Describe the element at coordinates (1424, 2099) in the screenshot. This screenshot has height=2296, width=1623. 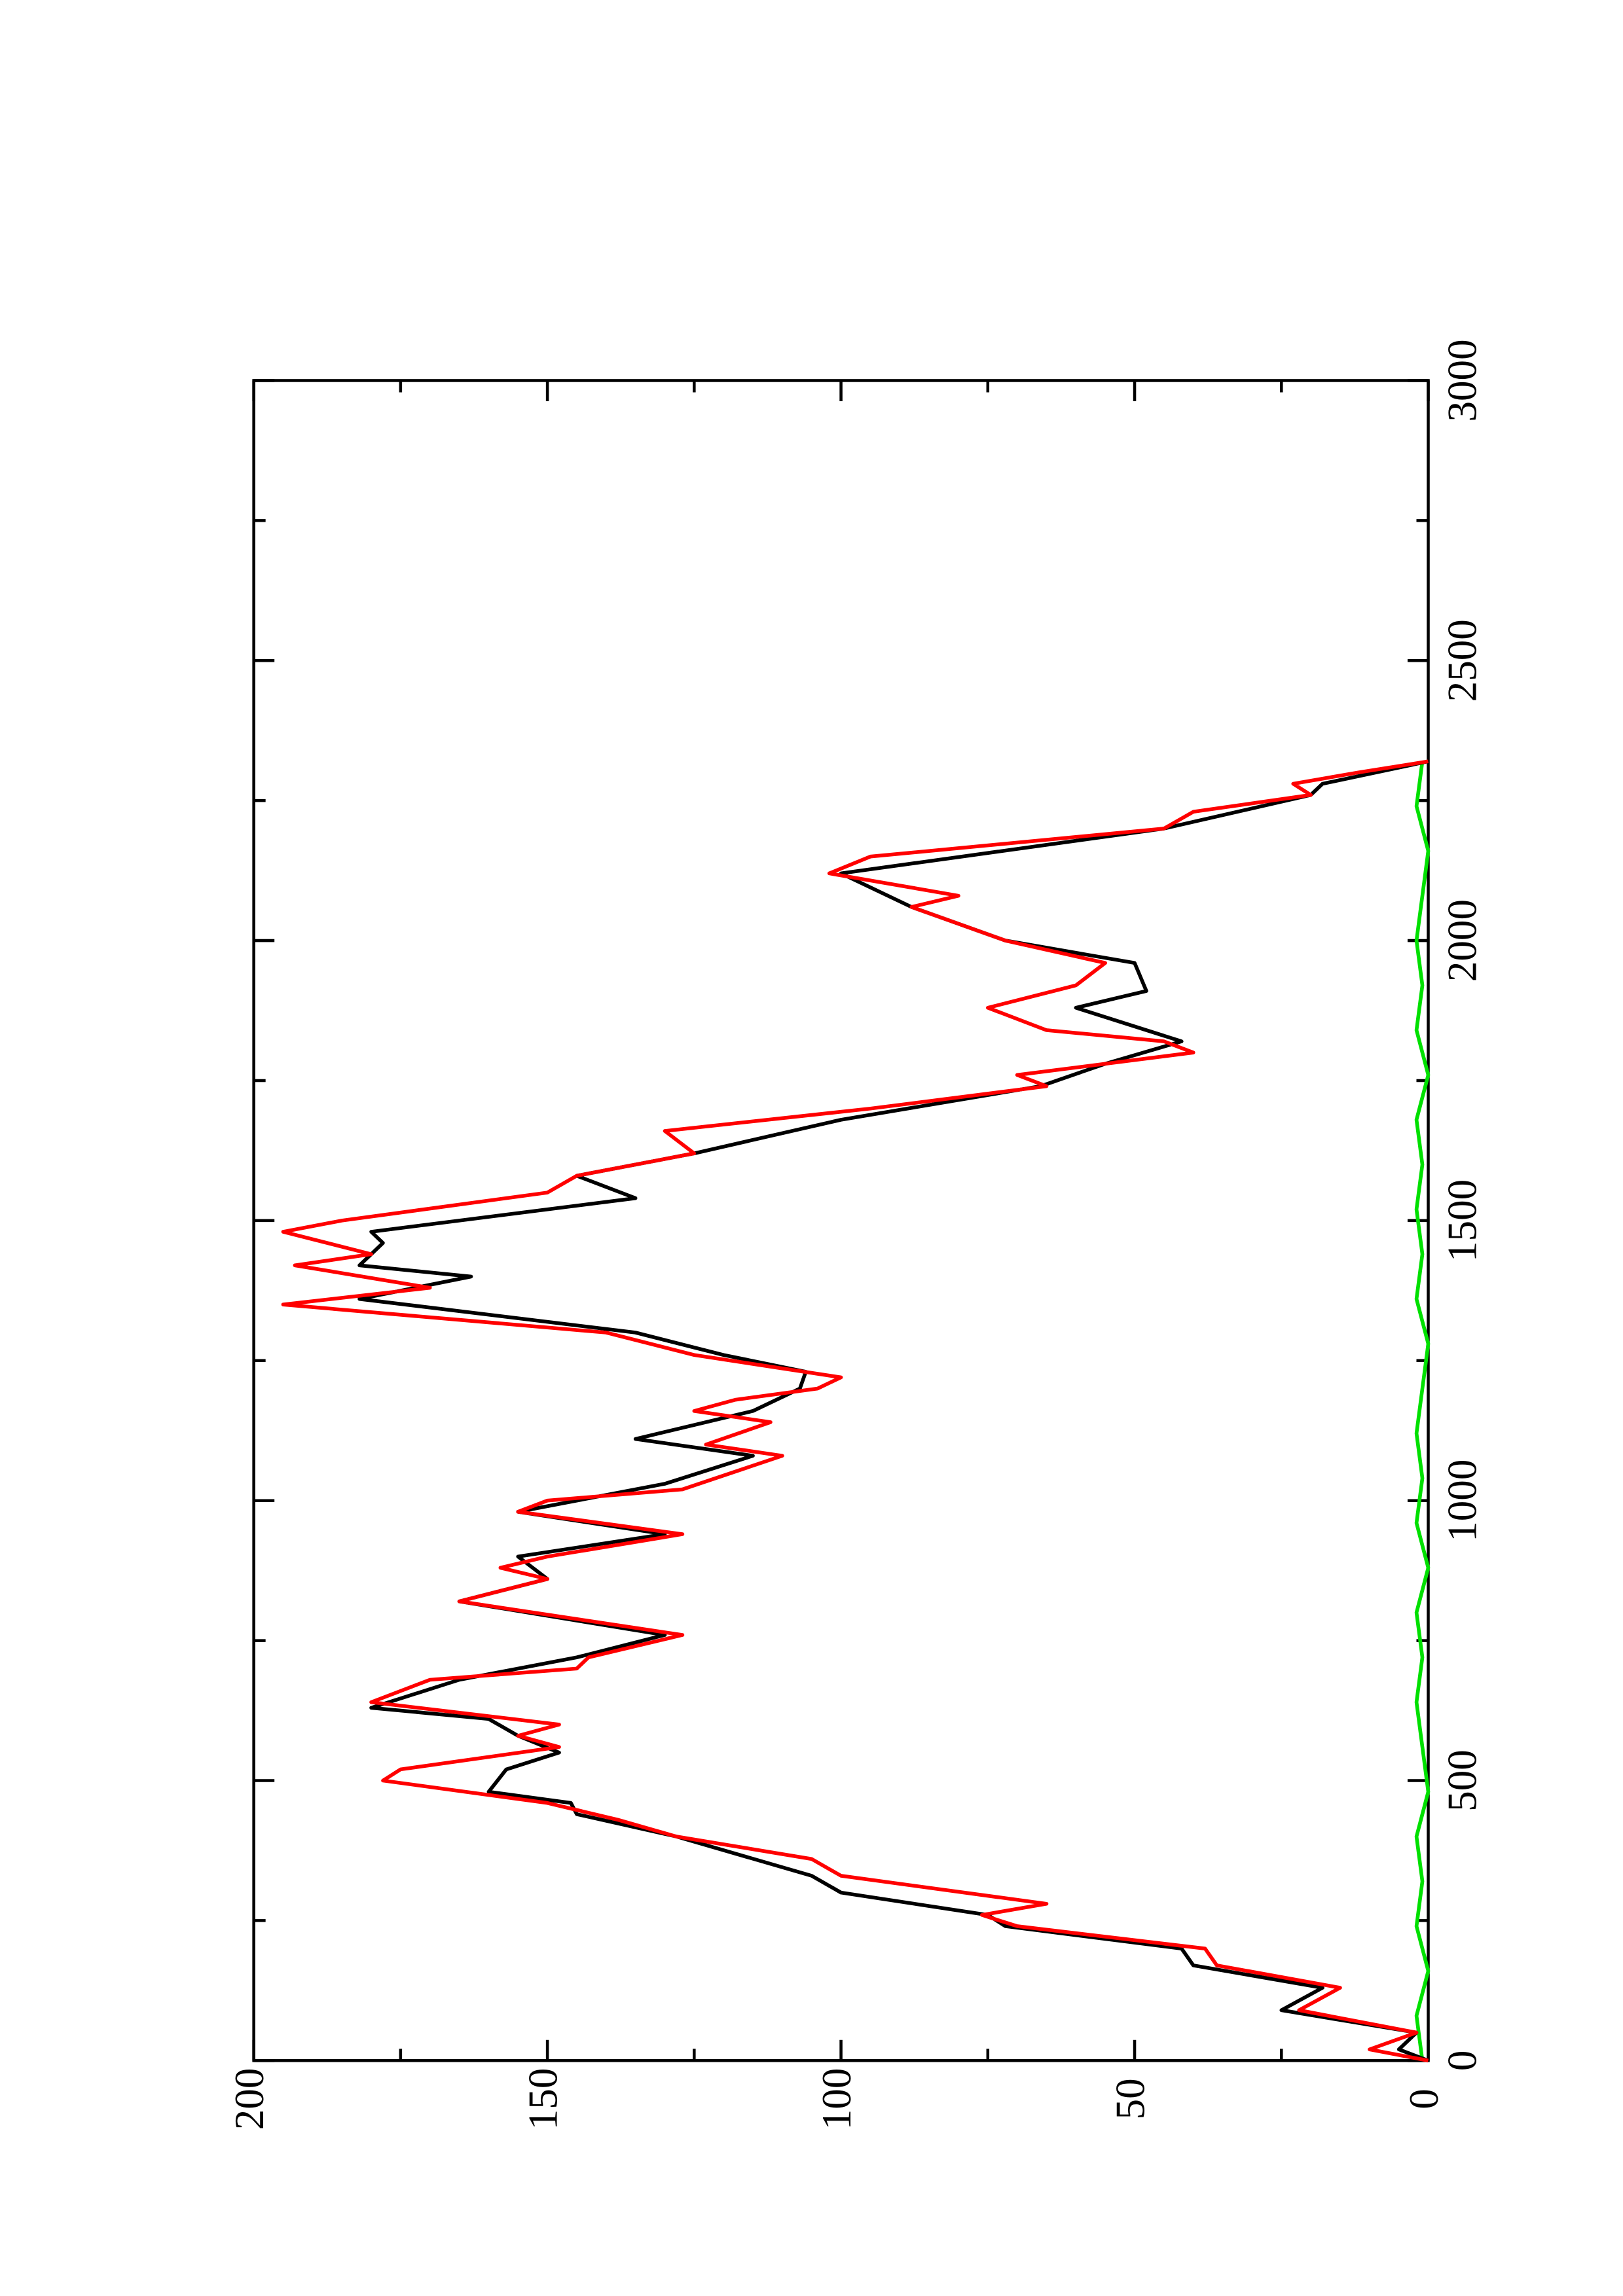
I see `y-tick-label: 0` at that location.